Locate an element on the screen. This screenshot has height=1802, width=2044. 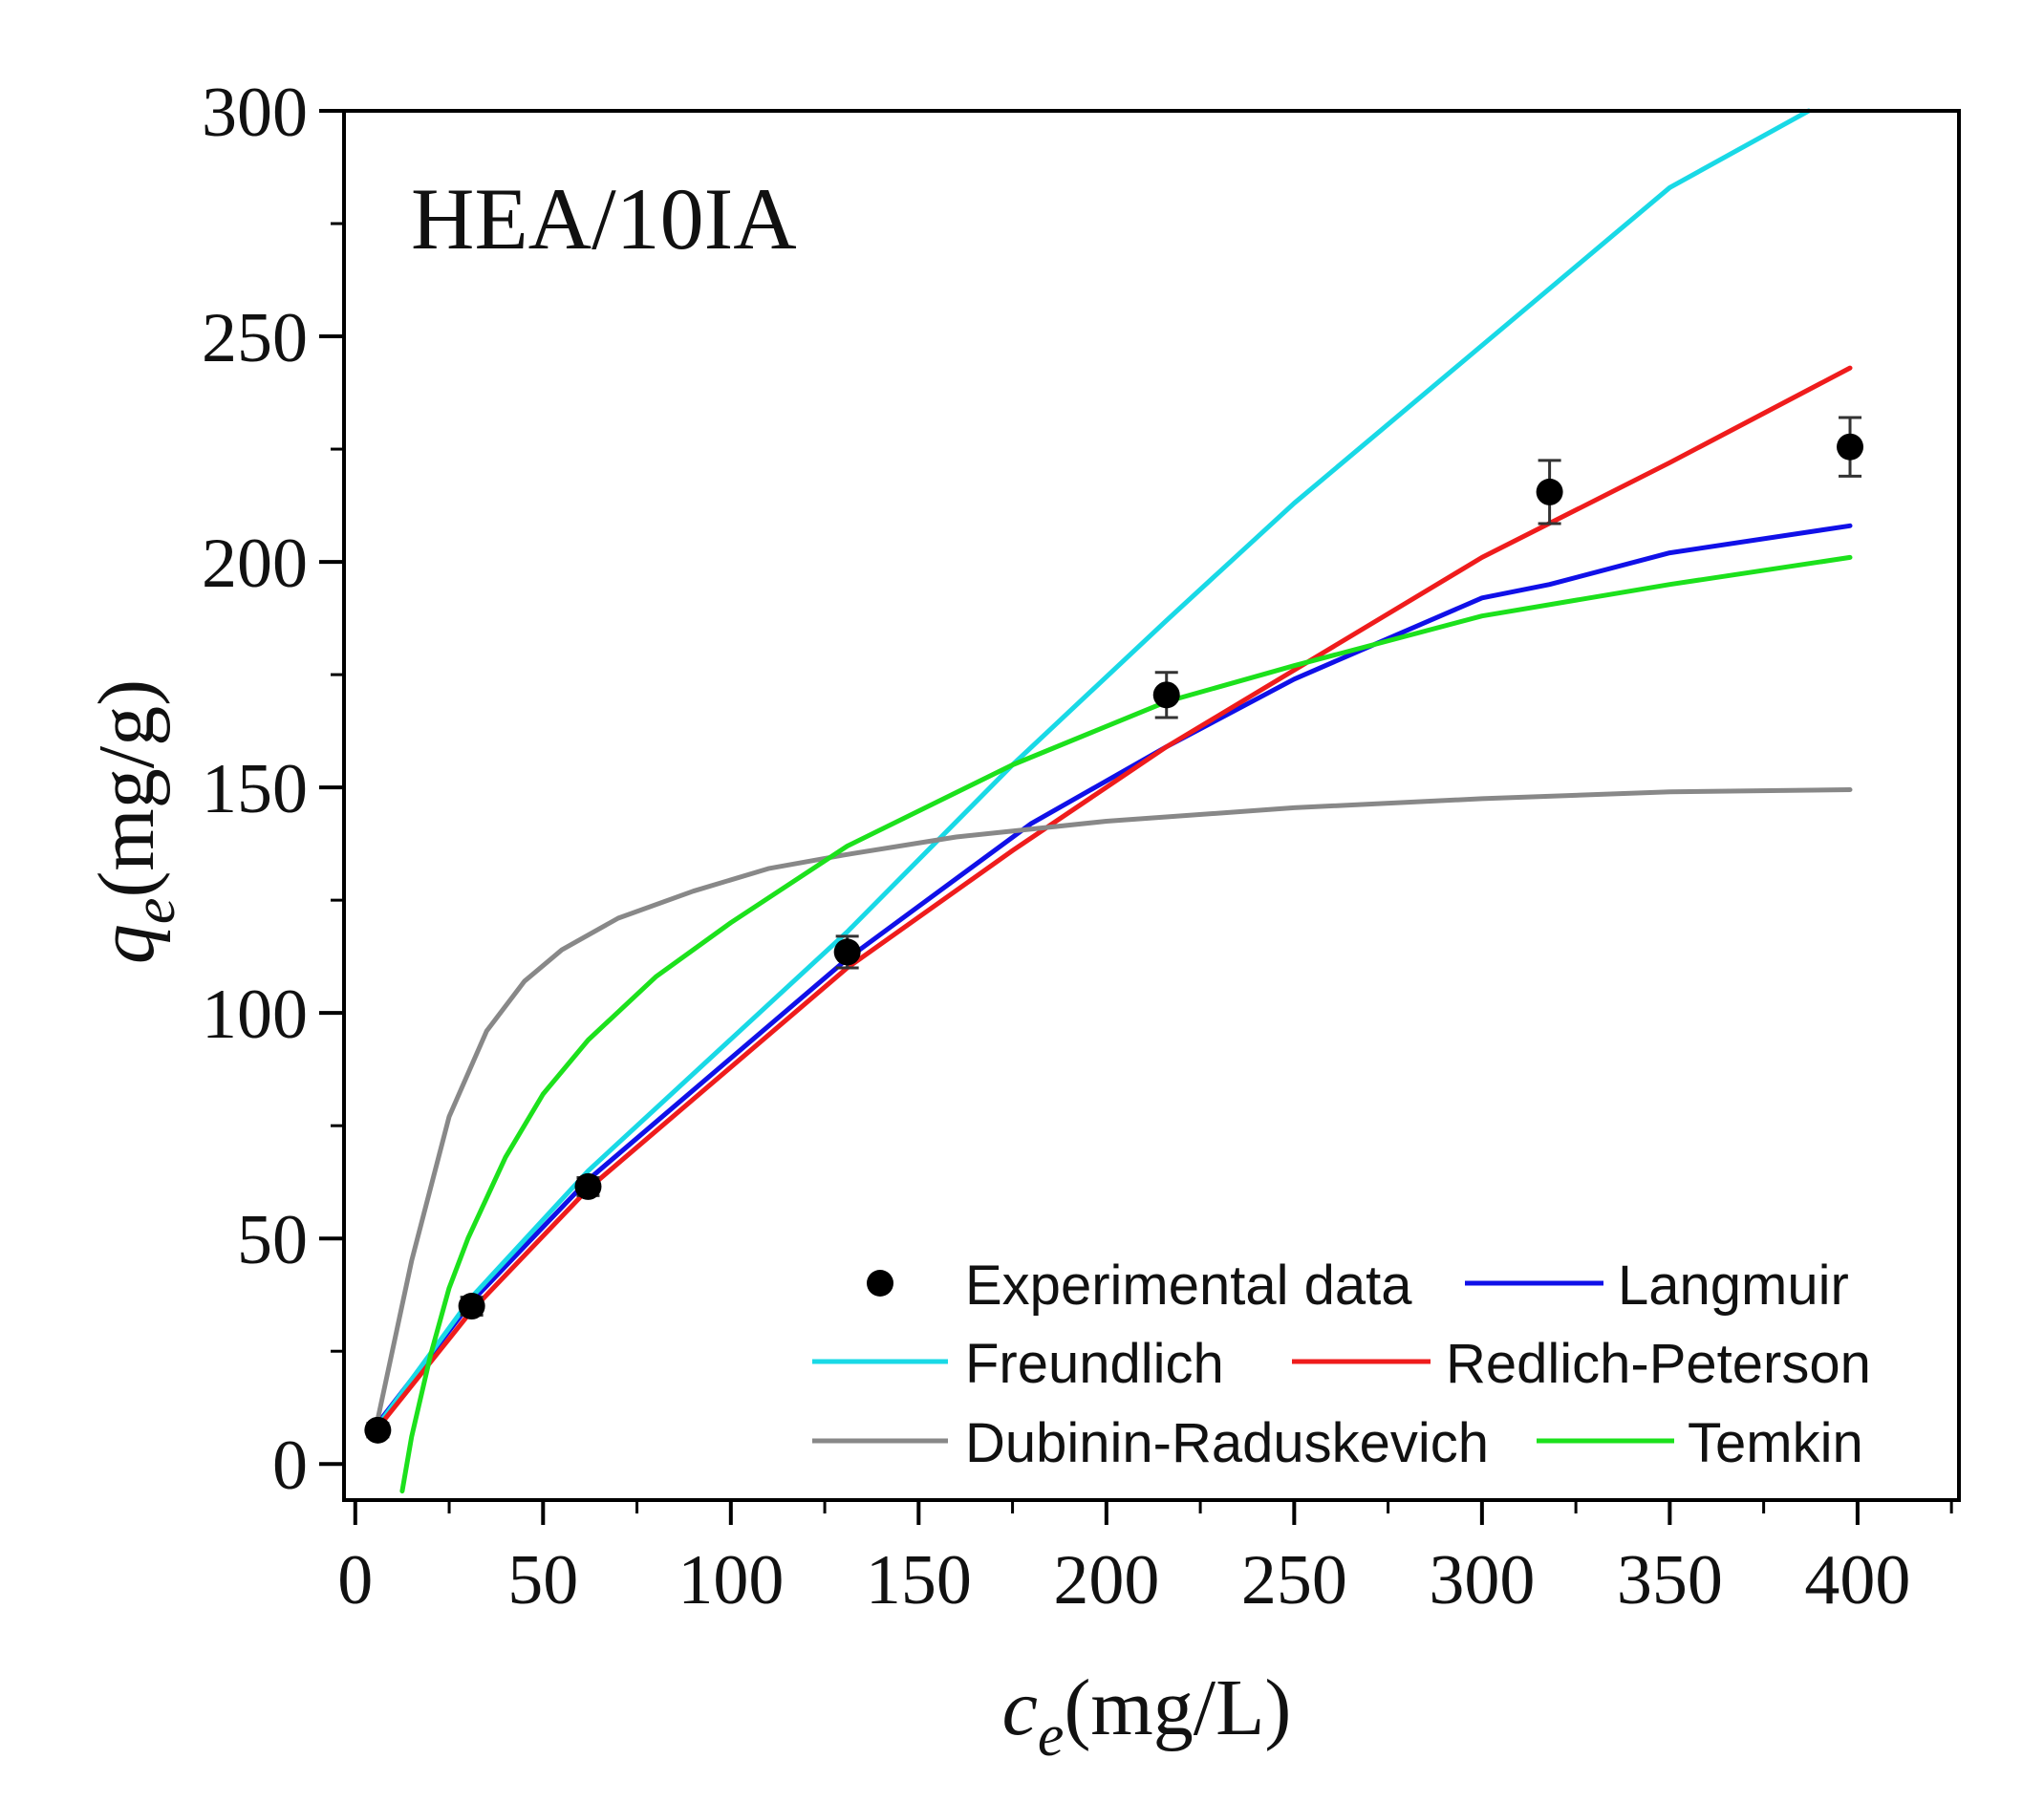
x-tick-label: 0 is located at coordinates (355, 1580).